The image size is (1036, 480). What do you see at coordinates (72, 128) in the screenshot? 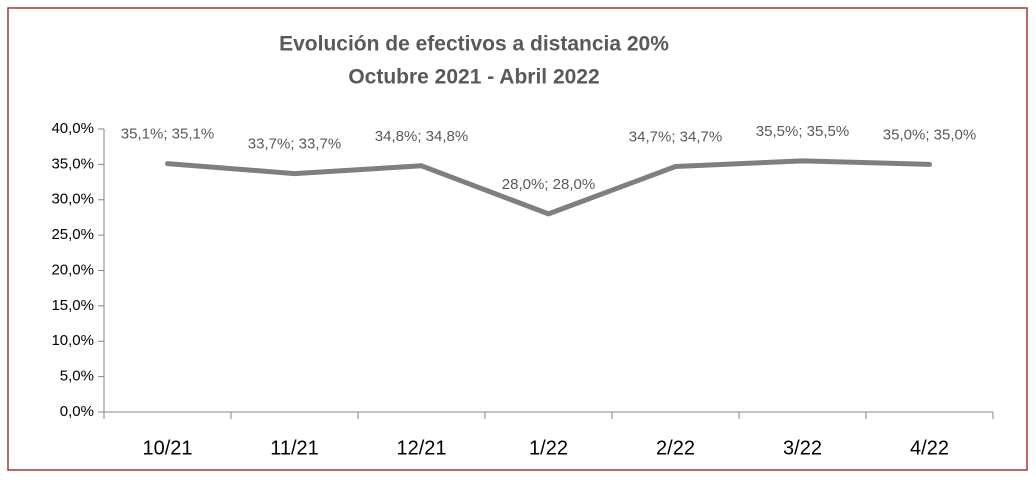
I see `y-tick-label: 40,0%` at bounding box center [72, 128].